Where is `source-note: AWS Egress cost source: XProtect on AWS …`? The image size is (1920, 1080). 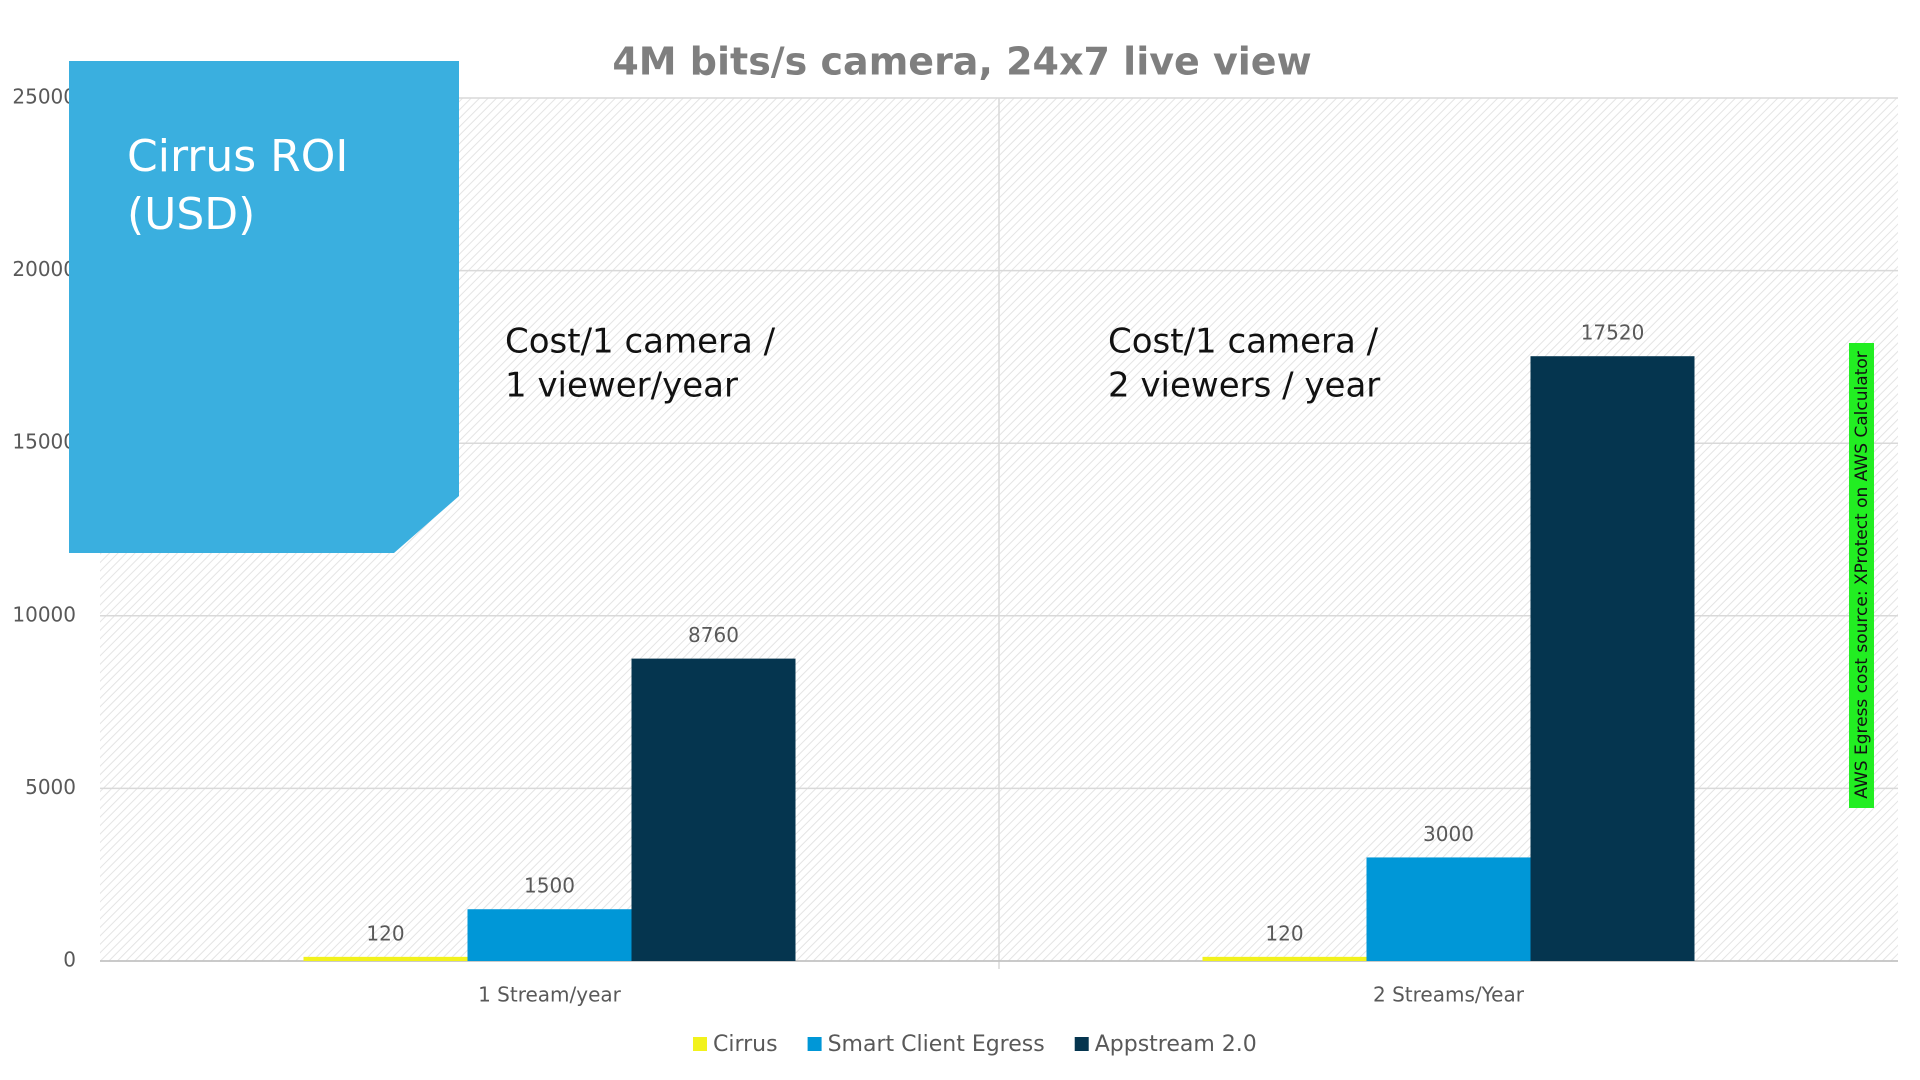 source-note: AWS Egress cost source: XProtect on AWS … is located at coordinates (1862, 574).